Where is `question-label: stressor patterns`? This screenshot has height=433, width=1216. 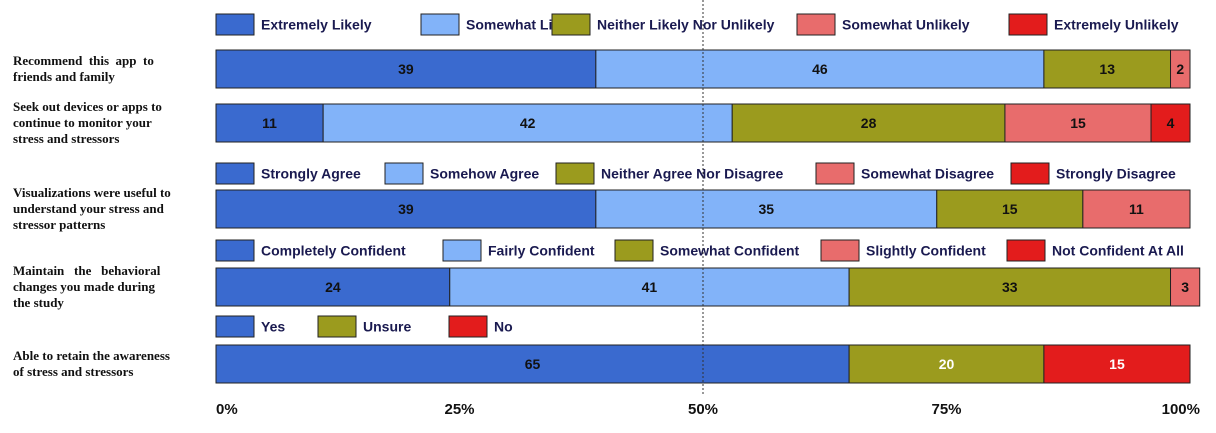
question-label: stressor patterns is located at coordinates (59, 224).